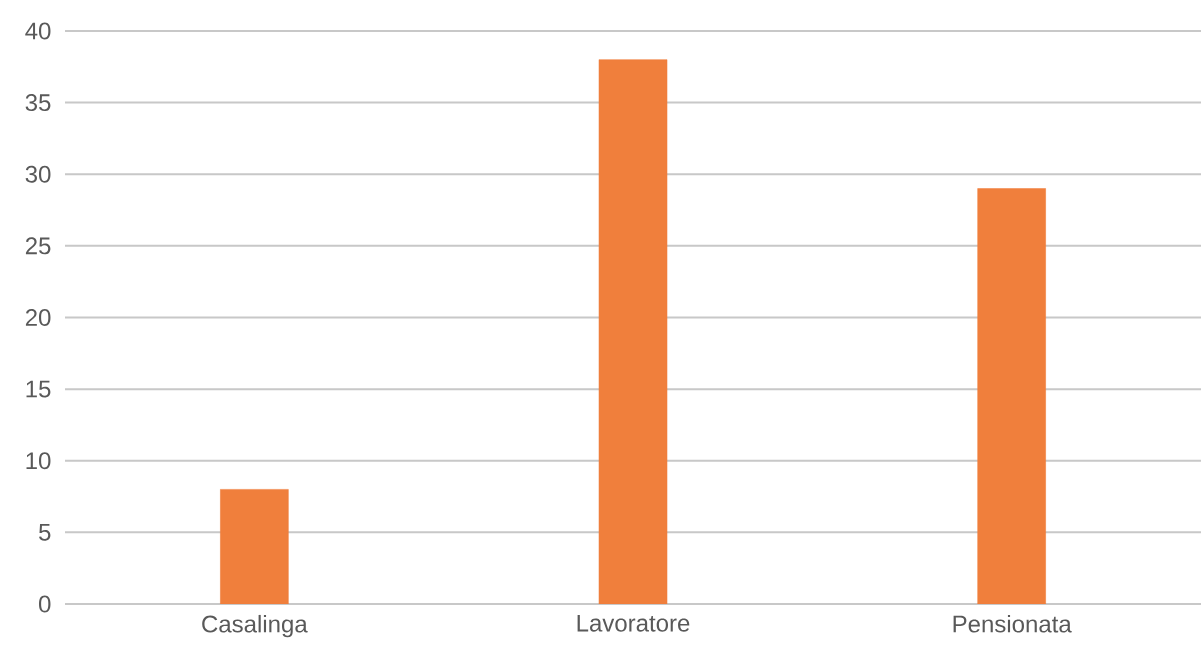  Describe the element at coordinates (38, 103) in the screenshot. I see `y-tick-label: 35` at that location.